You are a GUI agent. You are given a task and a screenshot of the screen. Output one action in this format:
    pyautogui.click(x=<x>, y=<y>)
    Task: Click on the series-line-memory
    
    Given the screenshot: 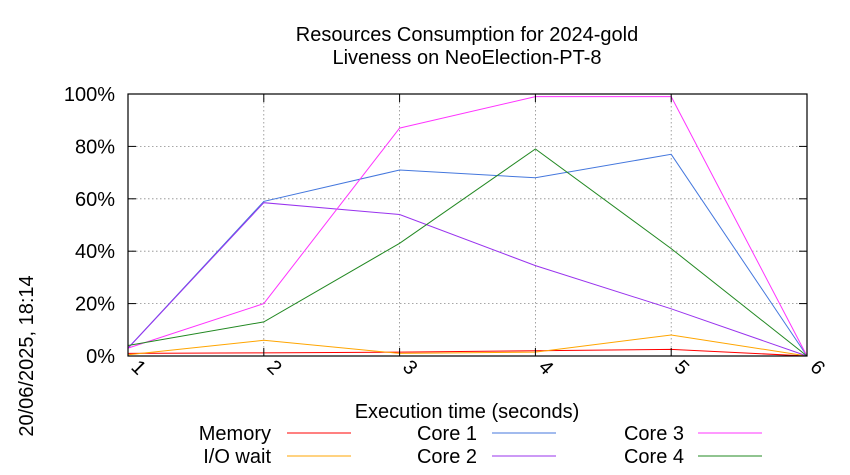 What is the action you would take?
    pyautogui.click(x=467, y=352)
    